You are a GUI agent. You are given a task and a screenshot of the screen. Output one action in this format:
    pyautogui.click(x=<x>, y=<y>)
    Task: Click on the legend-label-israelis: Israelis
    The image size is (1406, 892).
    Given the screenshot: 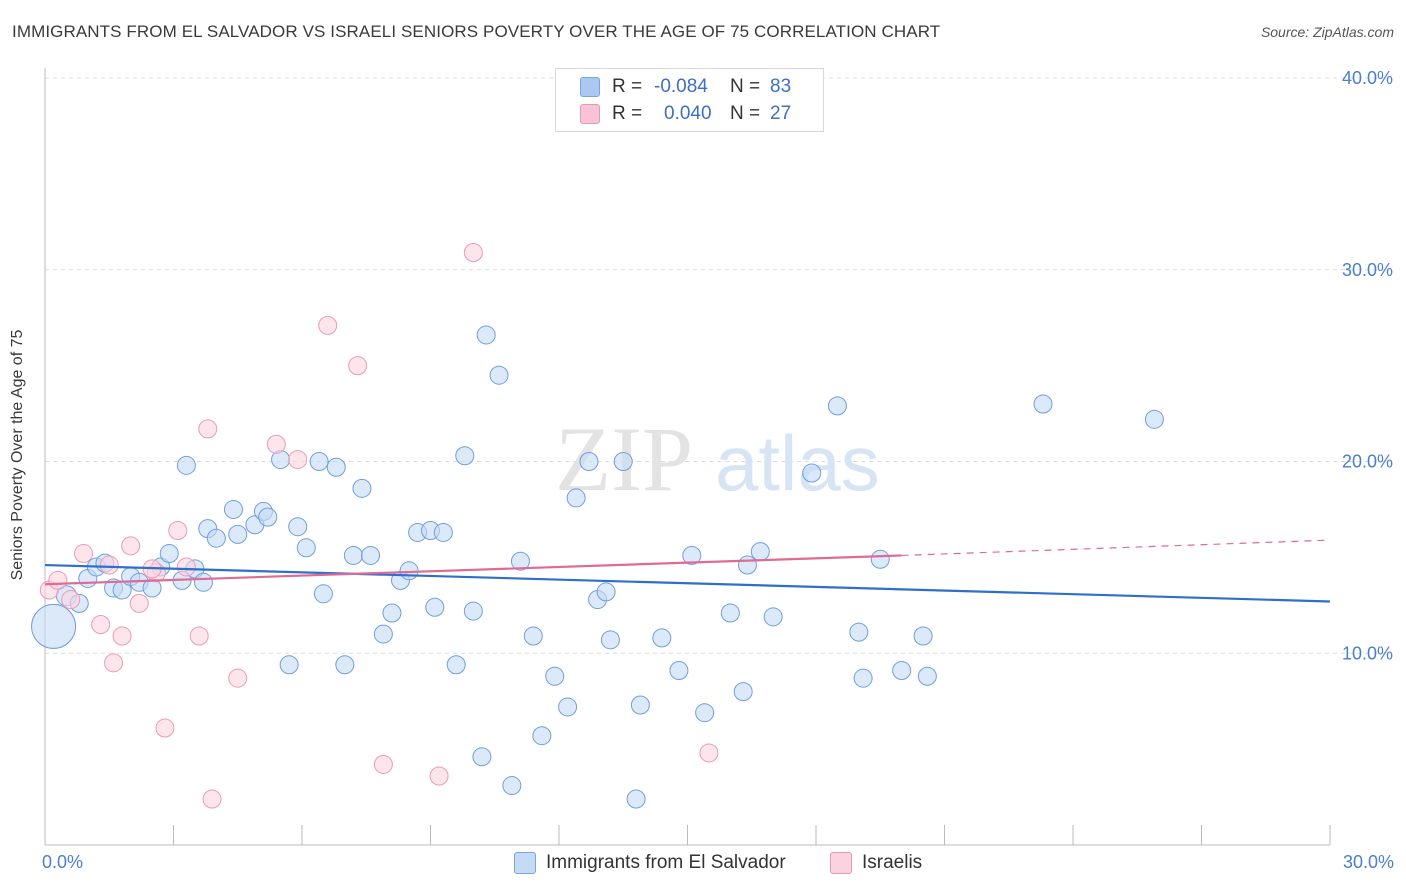 What is the action you would take?
    pyautogui.click(x=892, y=862)
    